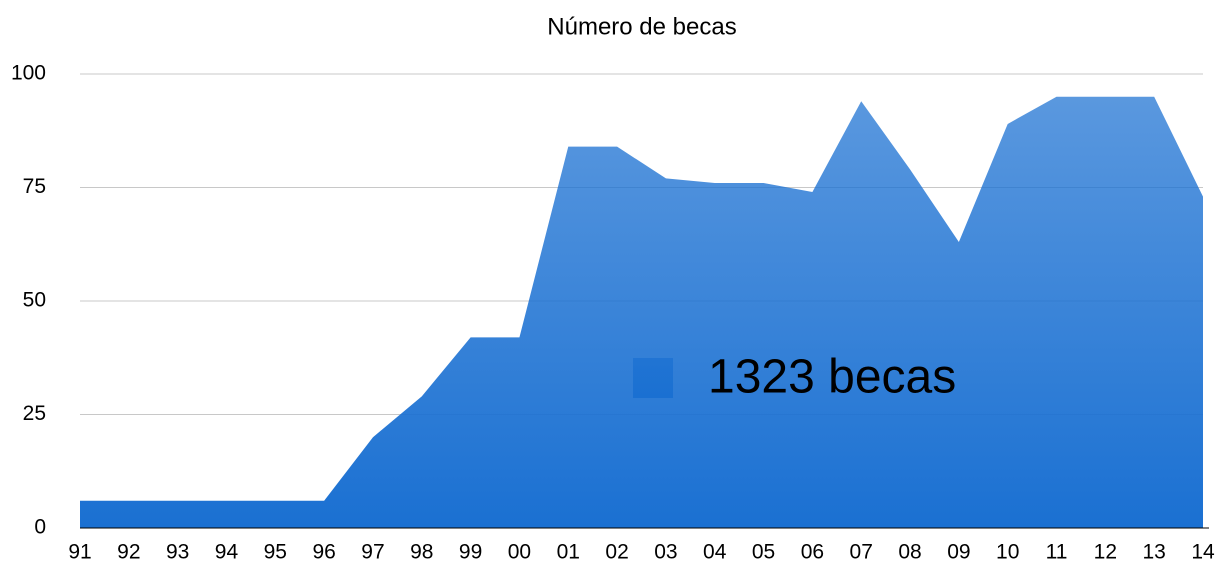 Image resolution: width=1229 pixels, height=570 pixels. I want to click on x-tick-label: 06, so click(812, 552).